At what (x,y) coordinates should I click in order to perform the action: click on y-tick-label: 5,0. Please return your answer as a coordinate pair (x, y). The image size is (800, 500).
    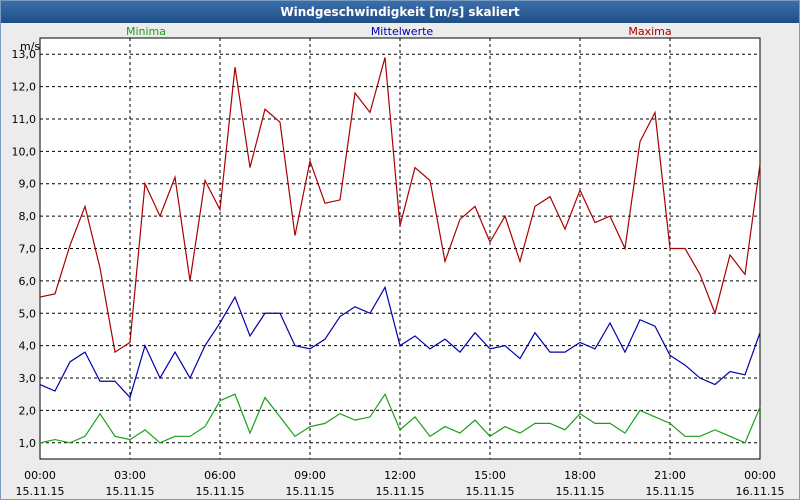
    Looking at the image, I should click on (28, 313).